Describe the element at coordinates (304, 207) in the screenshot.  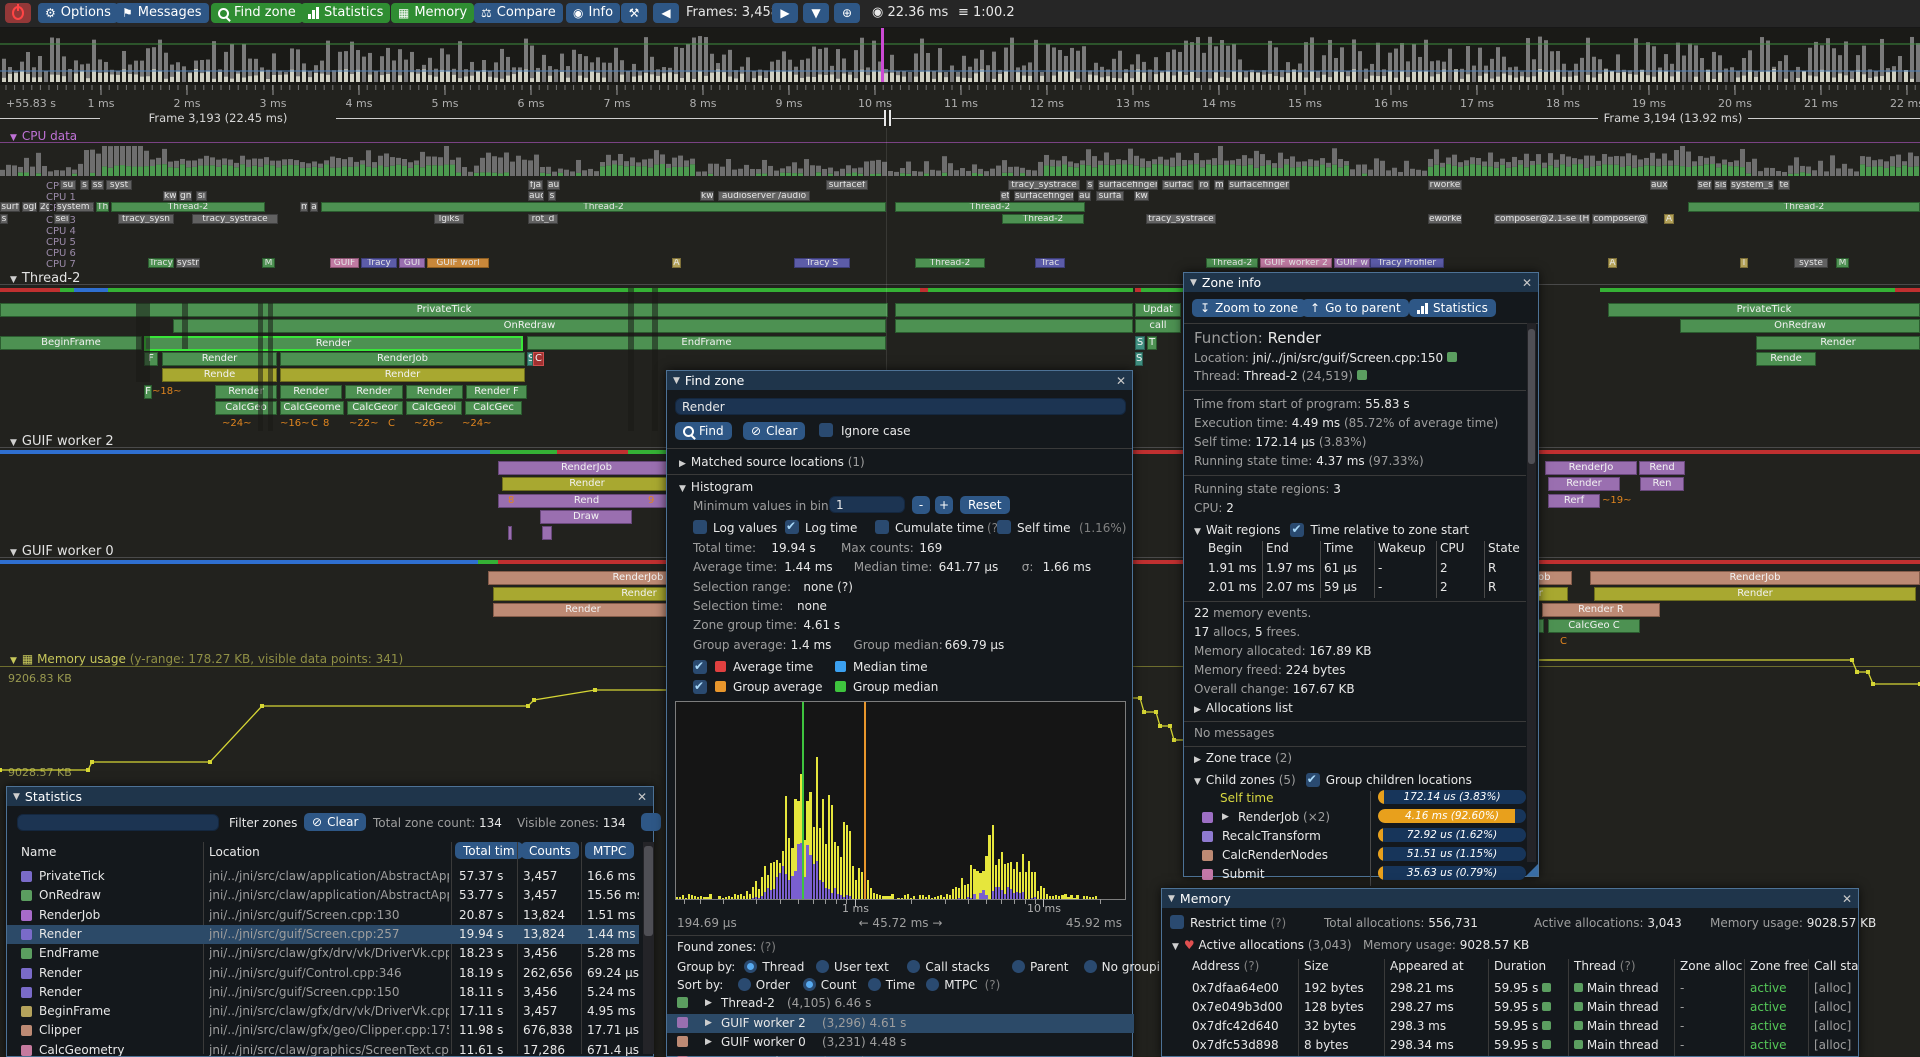
I see `cpu-context-block: m` at that location.